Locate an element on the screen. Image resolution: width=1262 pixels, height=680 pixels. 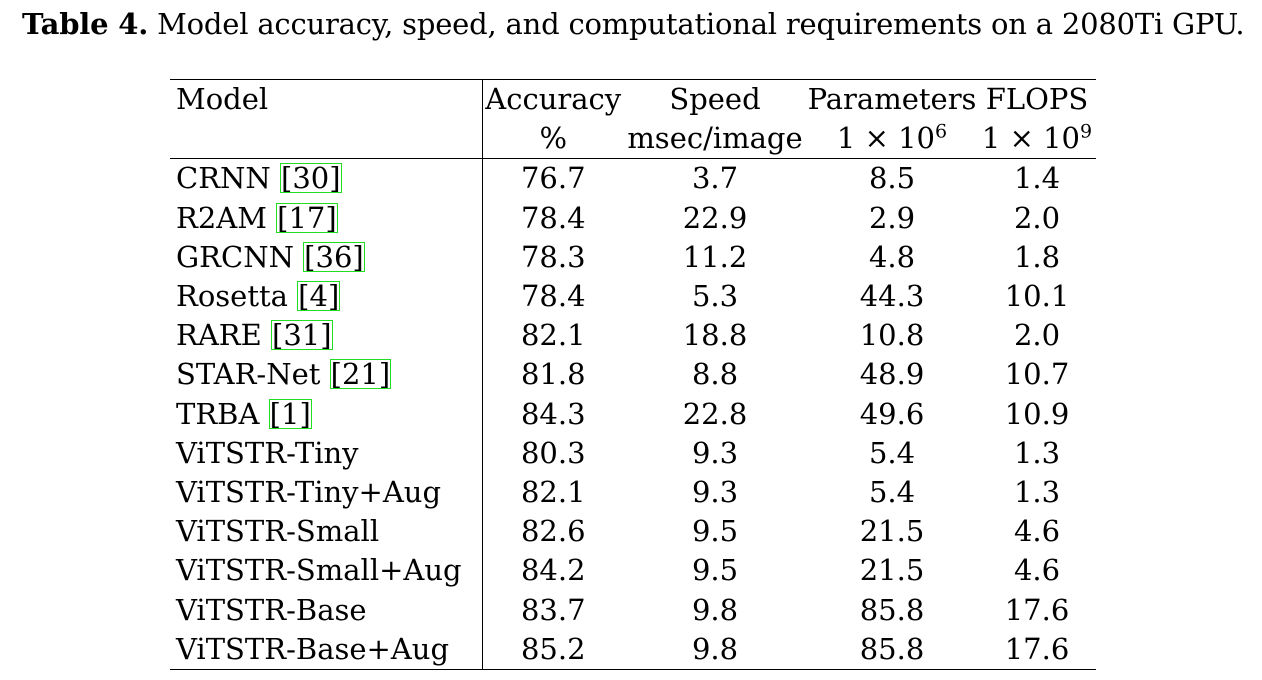
model-name: ViTSTR-Base is located at coordinates (271, 609).